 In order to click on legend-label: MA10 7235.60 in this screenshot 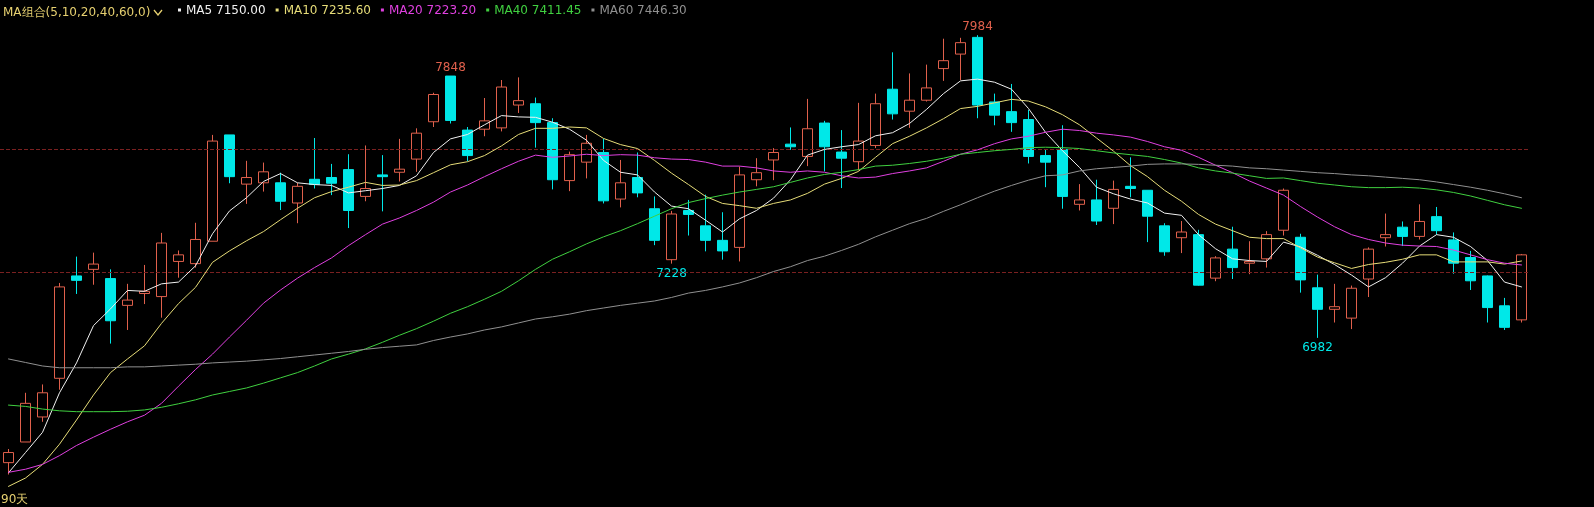, I will do `click(327, 10)`.